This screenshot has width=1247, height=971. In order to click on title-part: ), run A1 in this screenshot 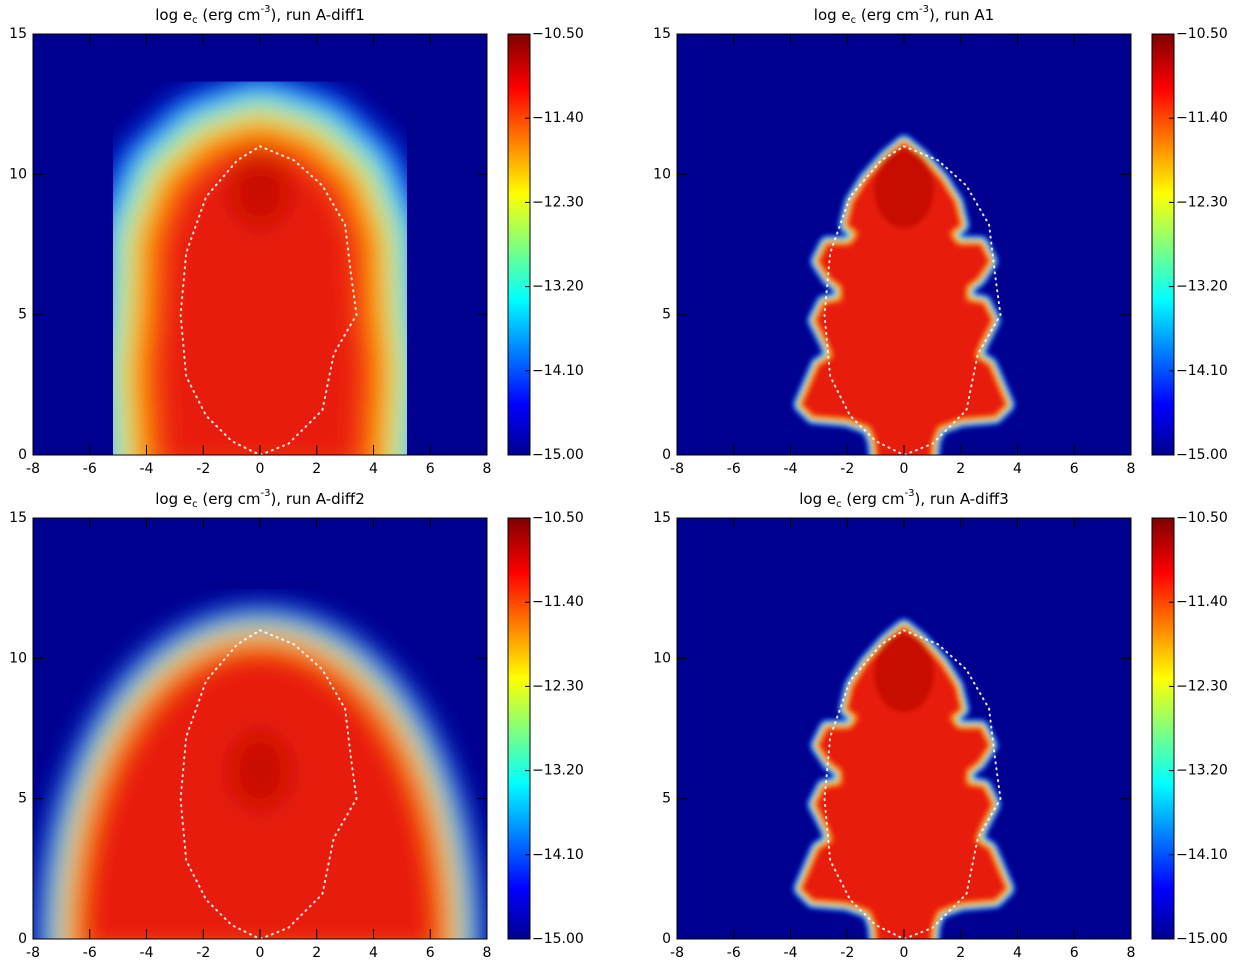, I will do `click(961, 15)`.